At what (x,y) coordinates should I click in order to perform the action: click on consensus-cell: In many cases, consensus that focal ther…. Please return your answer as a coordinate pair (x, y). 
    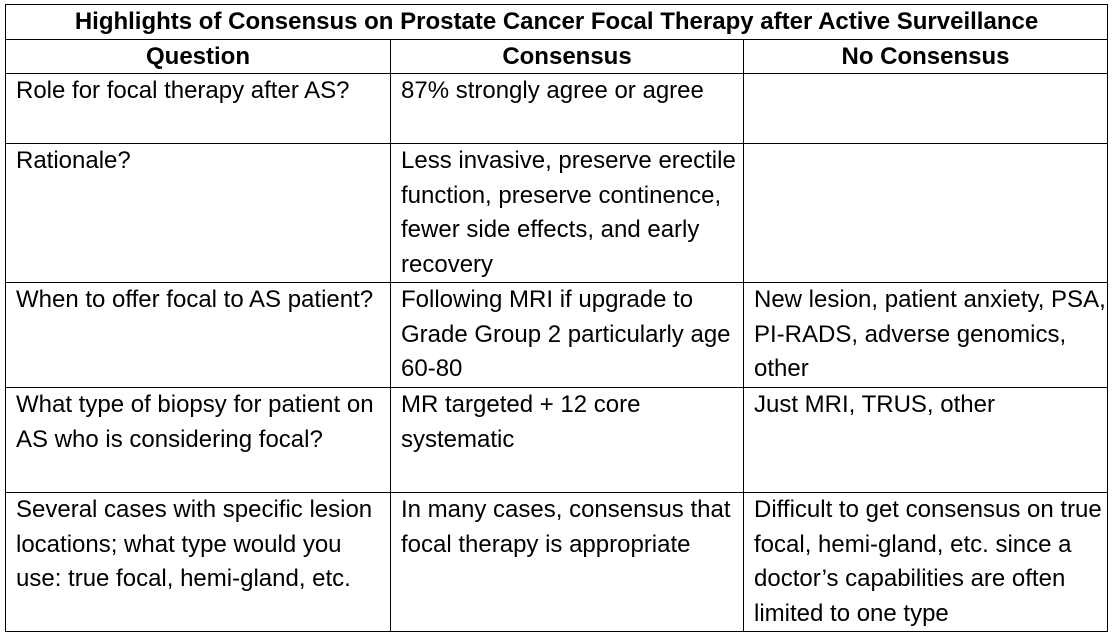
    Looking at the image, I should click on (567, 562).